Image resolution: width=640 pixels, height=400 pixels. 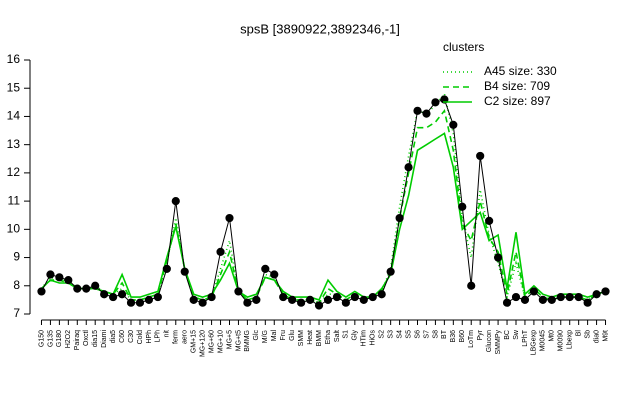 I want to click on x-tick-label: LPh, so click(x=158, y=336).